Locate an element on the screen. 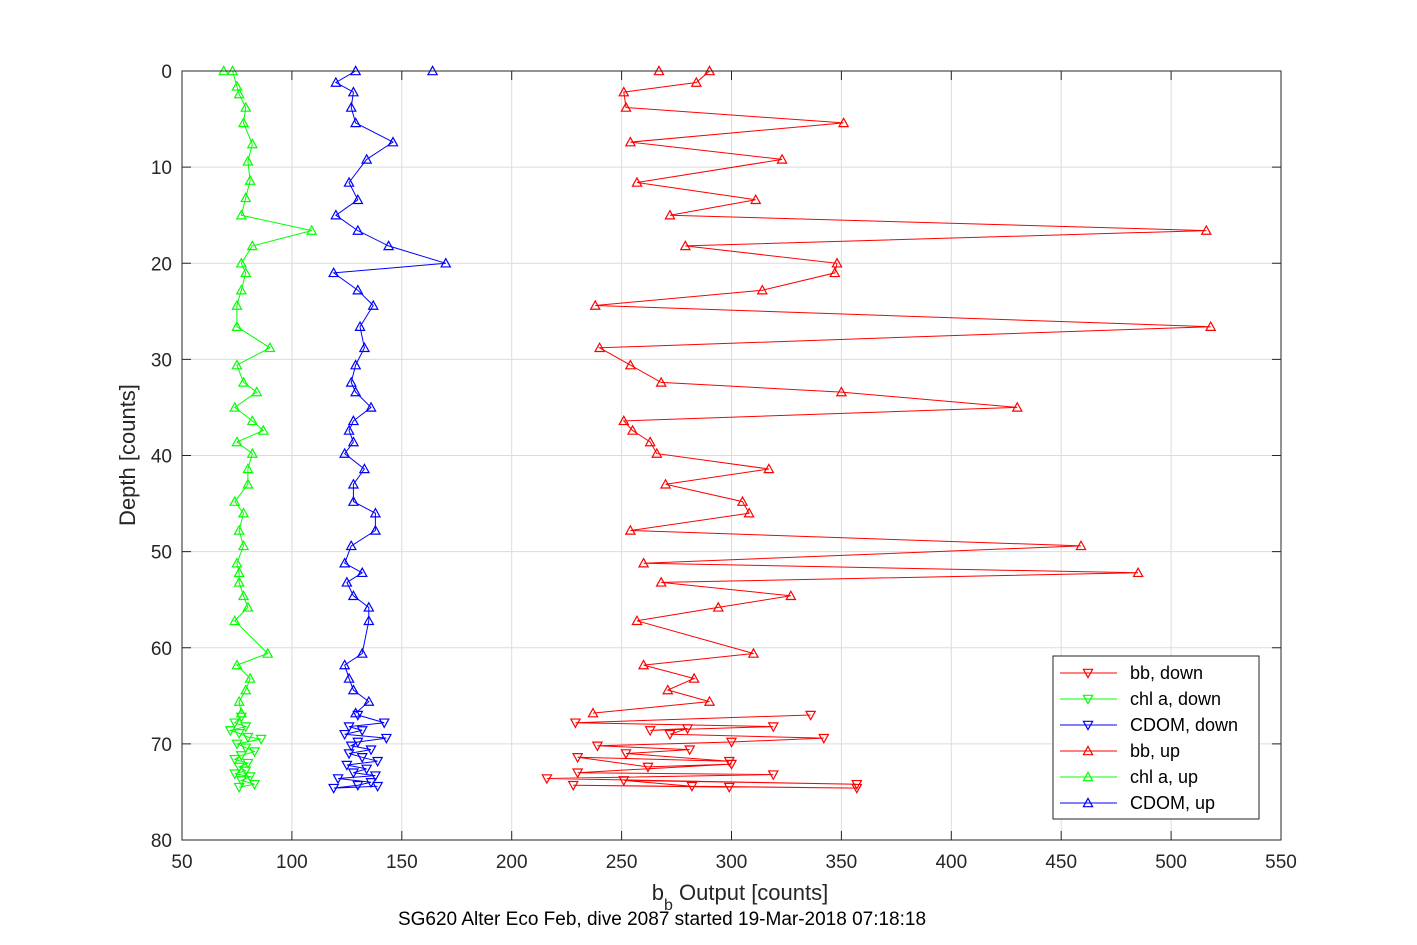  legend-entry-label: CDOM, up is located at coordinates (1172, 803).